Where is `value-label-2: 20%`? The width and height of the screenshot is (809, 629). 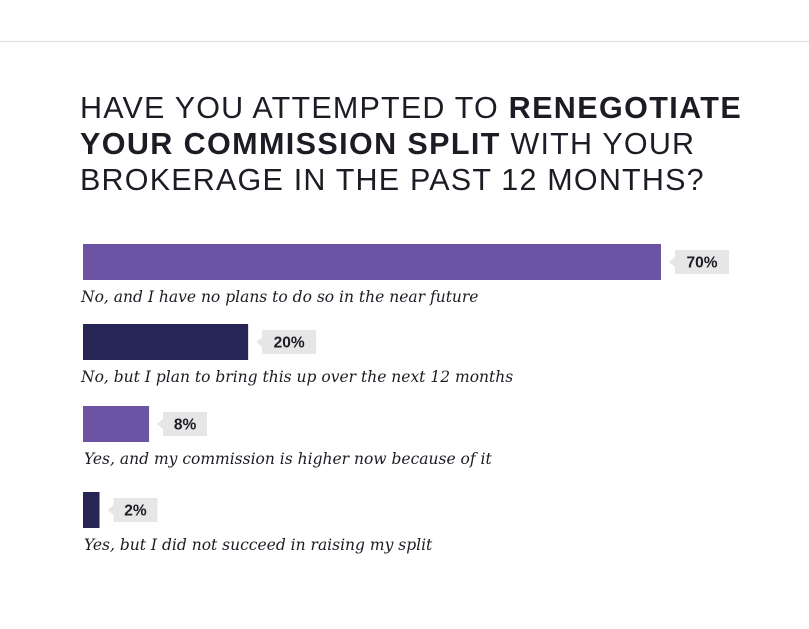 value-label-2: 20% is located at coordinates (289, 343).